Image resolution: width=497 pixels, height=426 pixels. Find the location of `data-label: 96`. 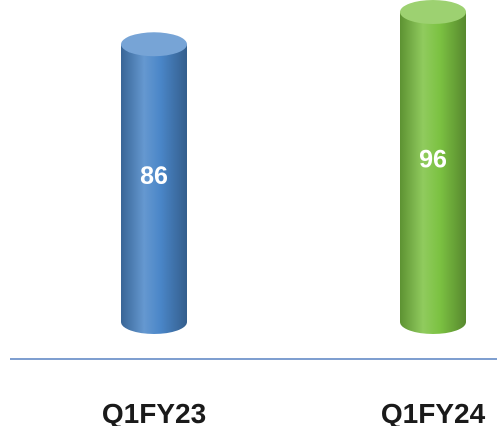

data-label: 96 is located at coordinates (433, 159).